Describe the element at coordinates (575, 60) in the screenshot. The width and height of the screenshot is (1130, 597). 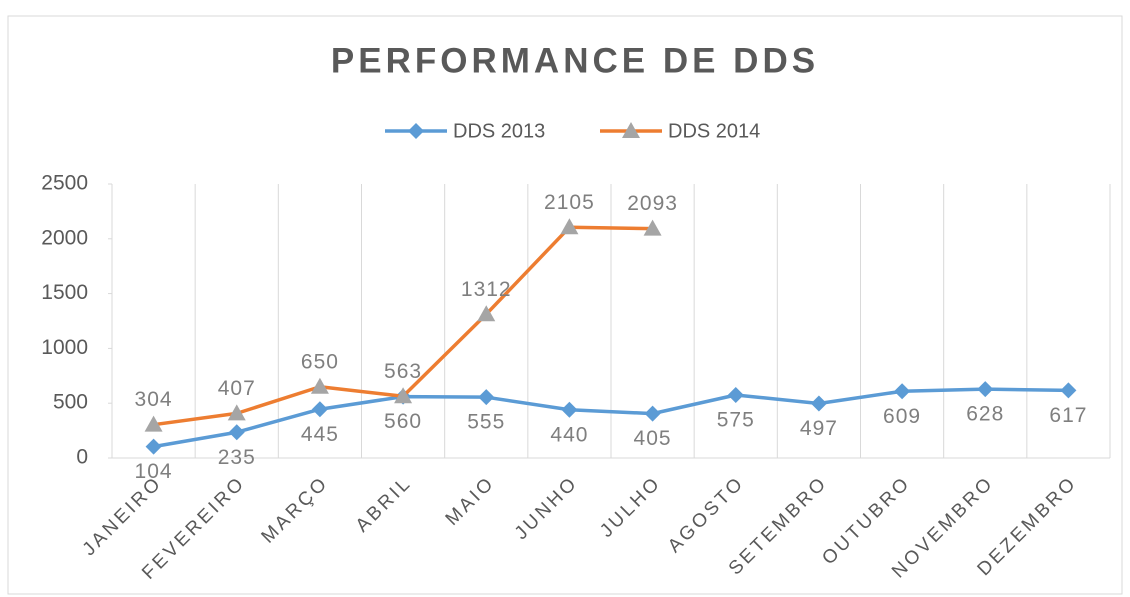
I see `chart-title: PERFORMANCE DE DDS` at that location.